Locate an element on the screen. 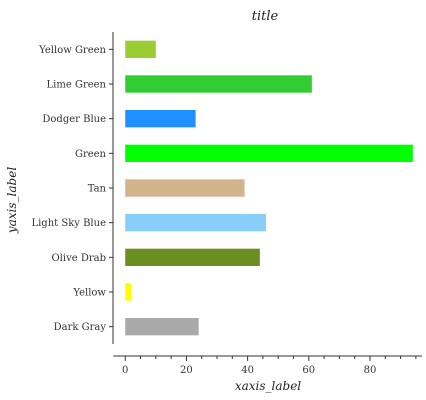 The width and height of the screenshot is (426, 400). x-tick-label-80: 80 is located at coordinates (370, 370).